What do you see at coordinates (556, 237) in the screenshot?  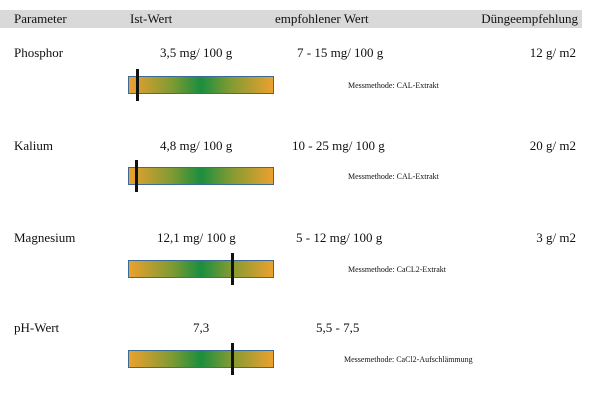 I see `duengeempfehlung: 3 g/ m2` at bounding box center [556, 237].